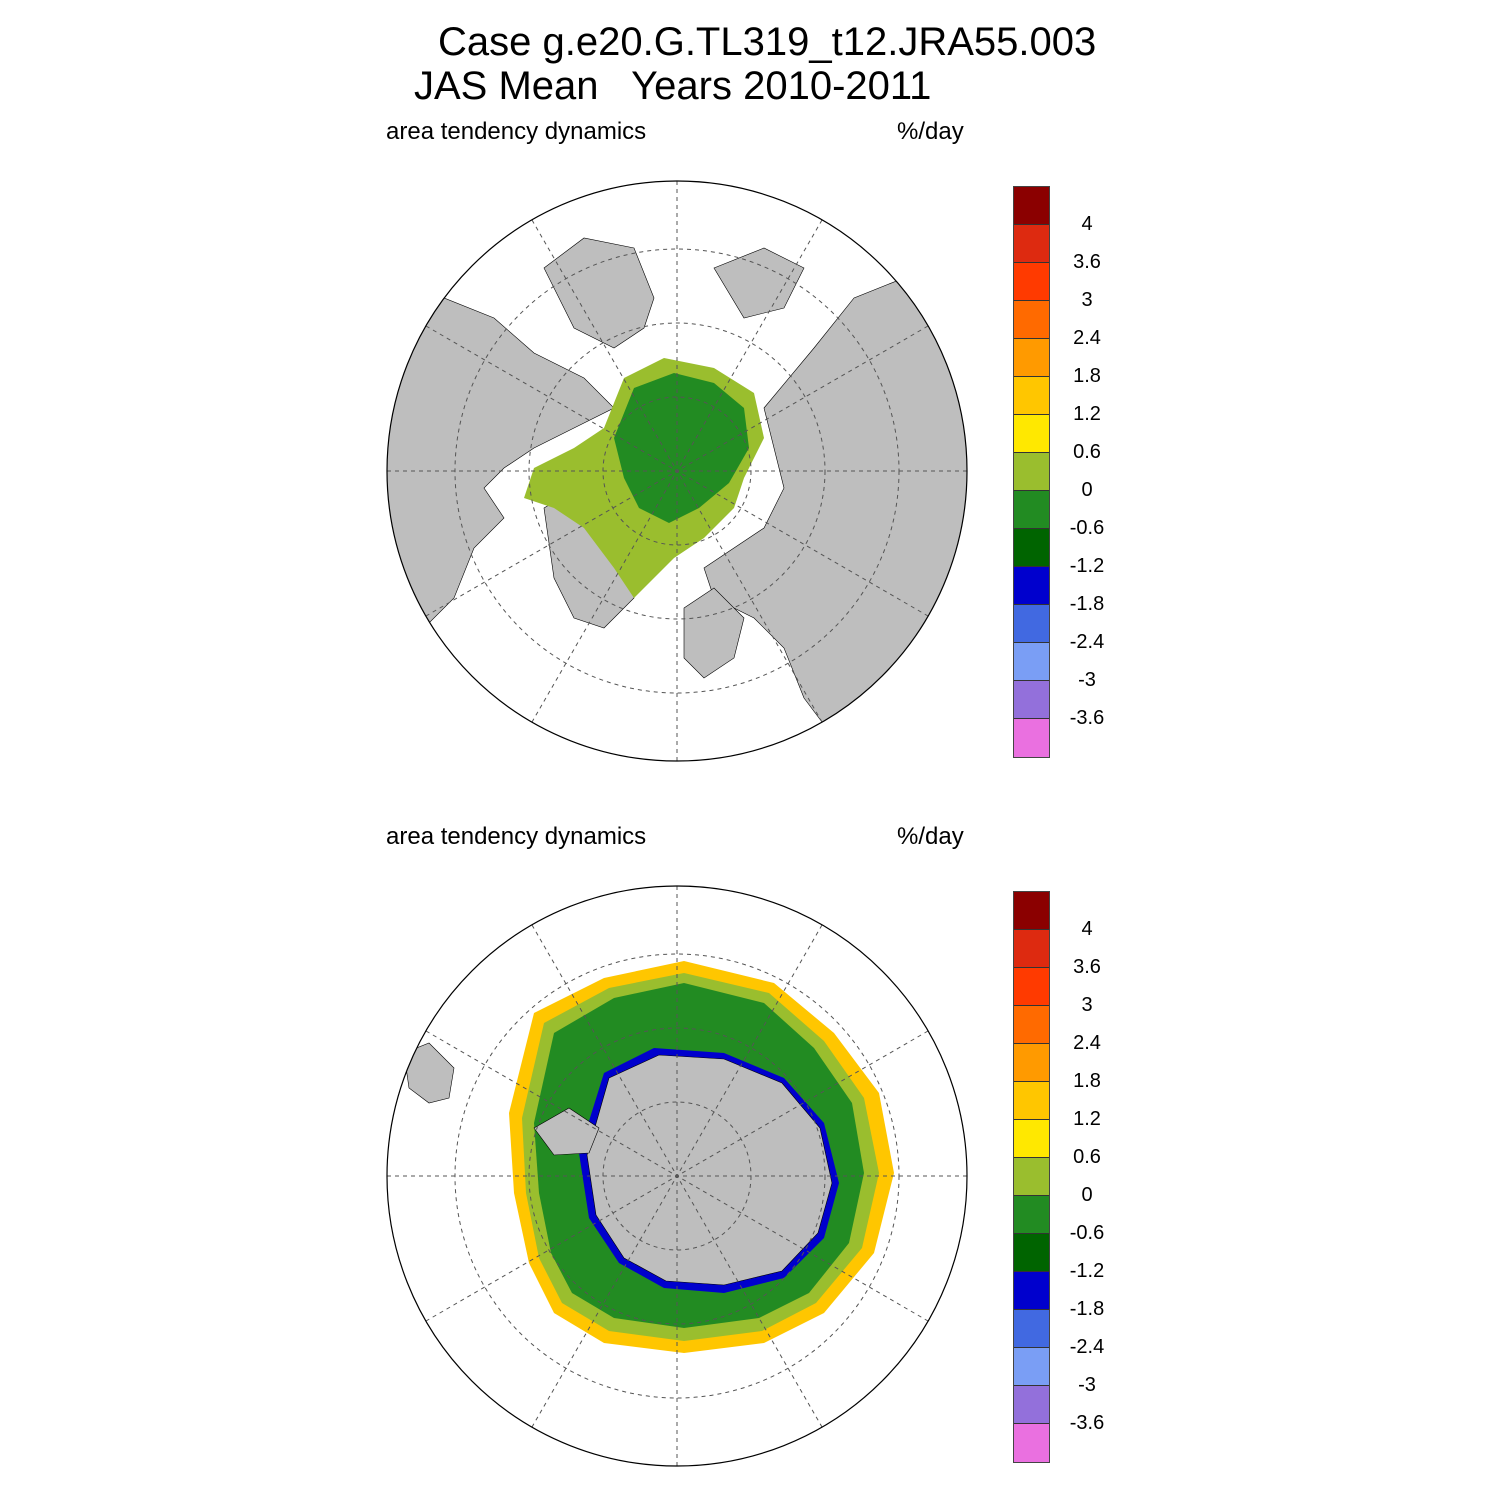  Describe the element at coordinates (681, 448) in the screenshot. I see `north-ice-core` at that location.